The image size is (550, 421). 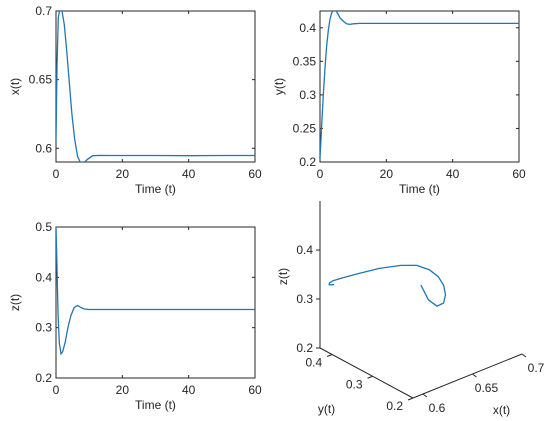 What do you see at coordinates (43, 148) in the screenshot?
I see `y-tick-label: 0.6` at bounding box center [43, 148].